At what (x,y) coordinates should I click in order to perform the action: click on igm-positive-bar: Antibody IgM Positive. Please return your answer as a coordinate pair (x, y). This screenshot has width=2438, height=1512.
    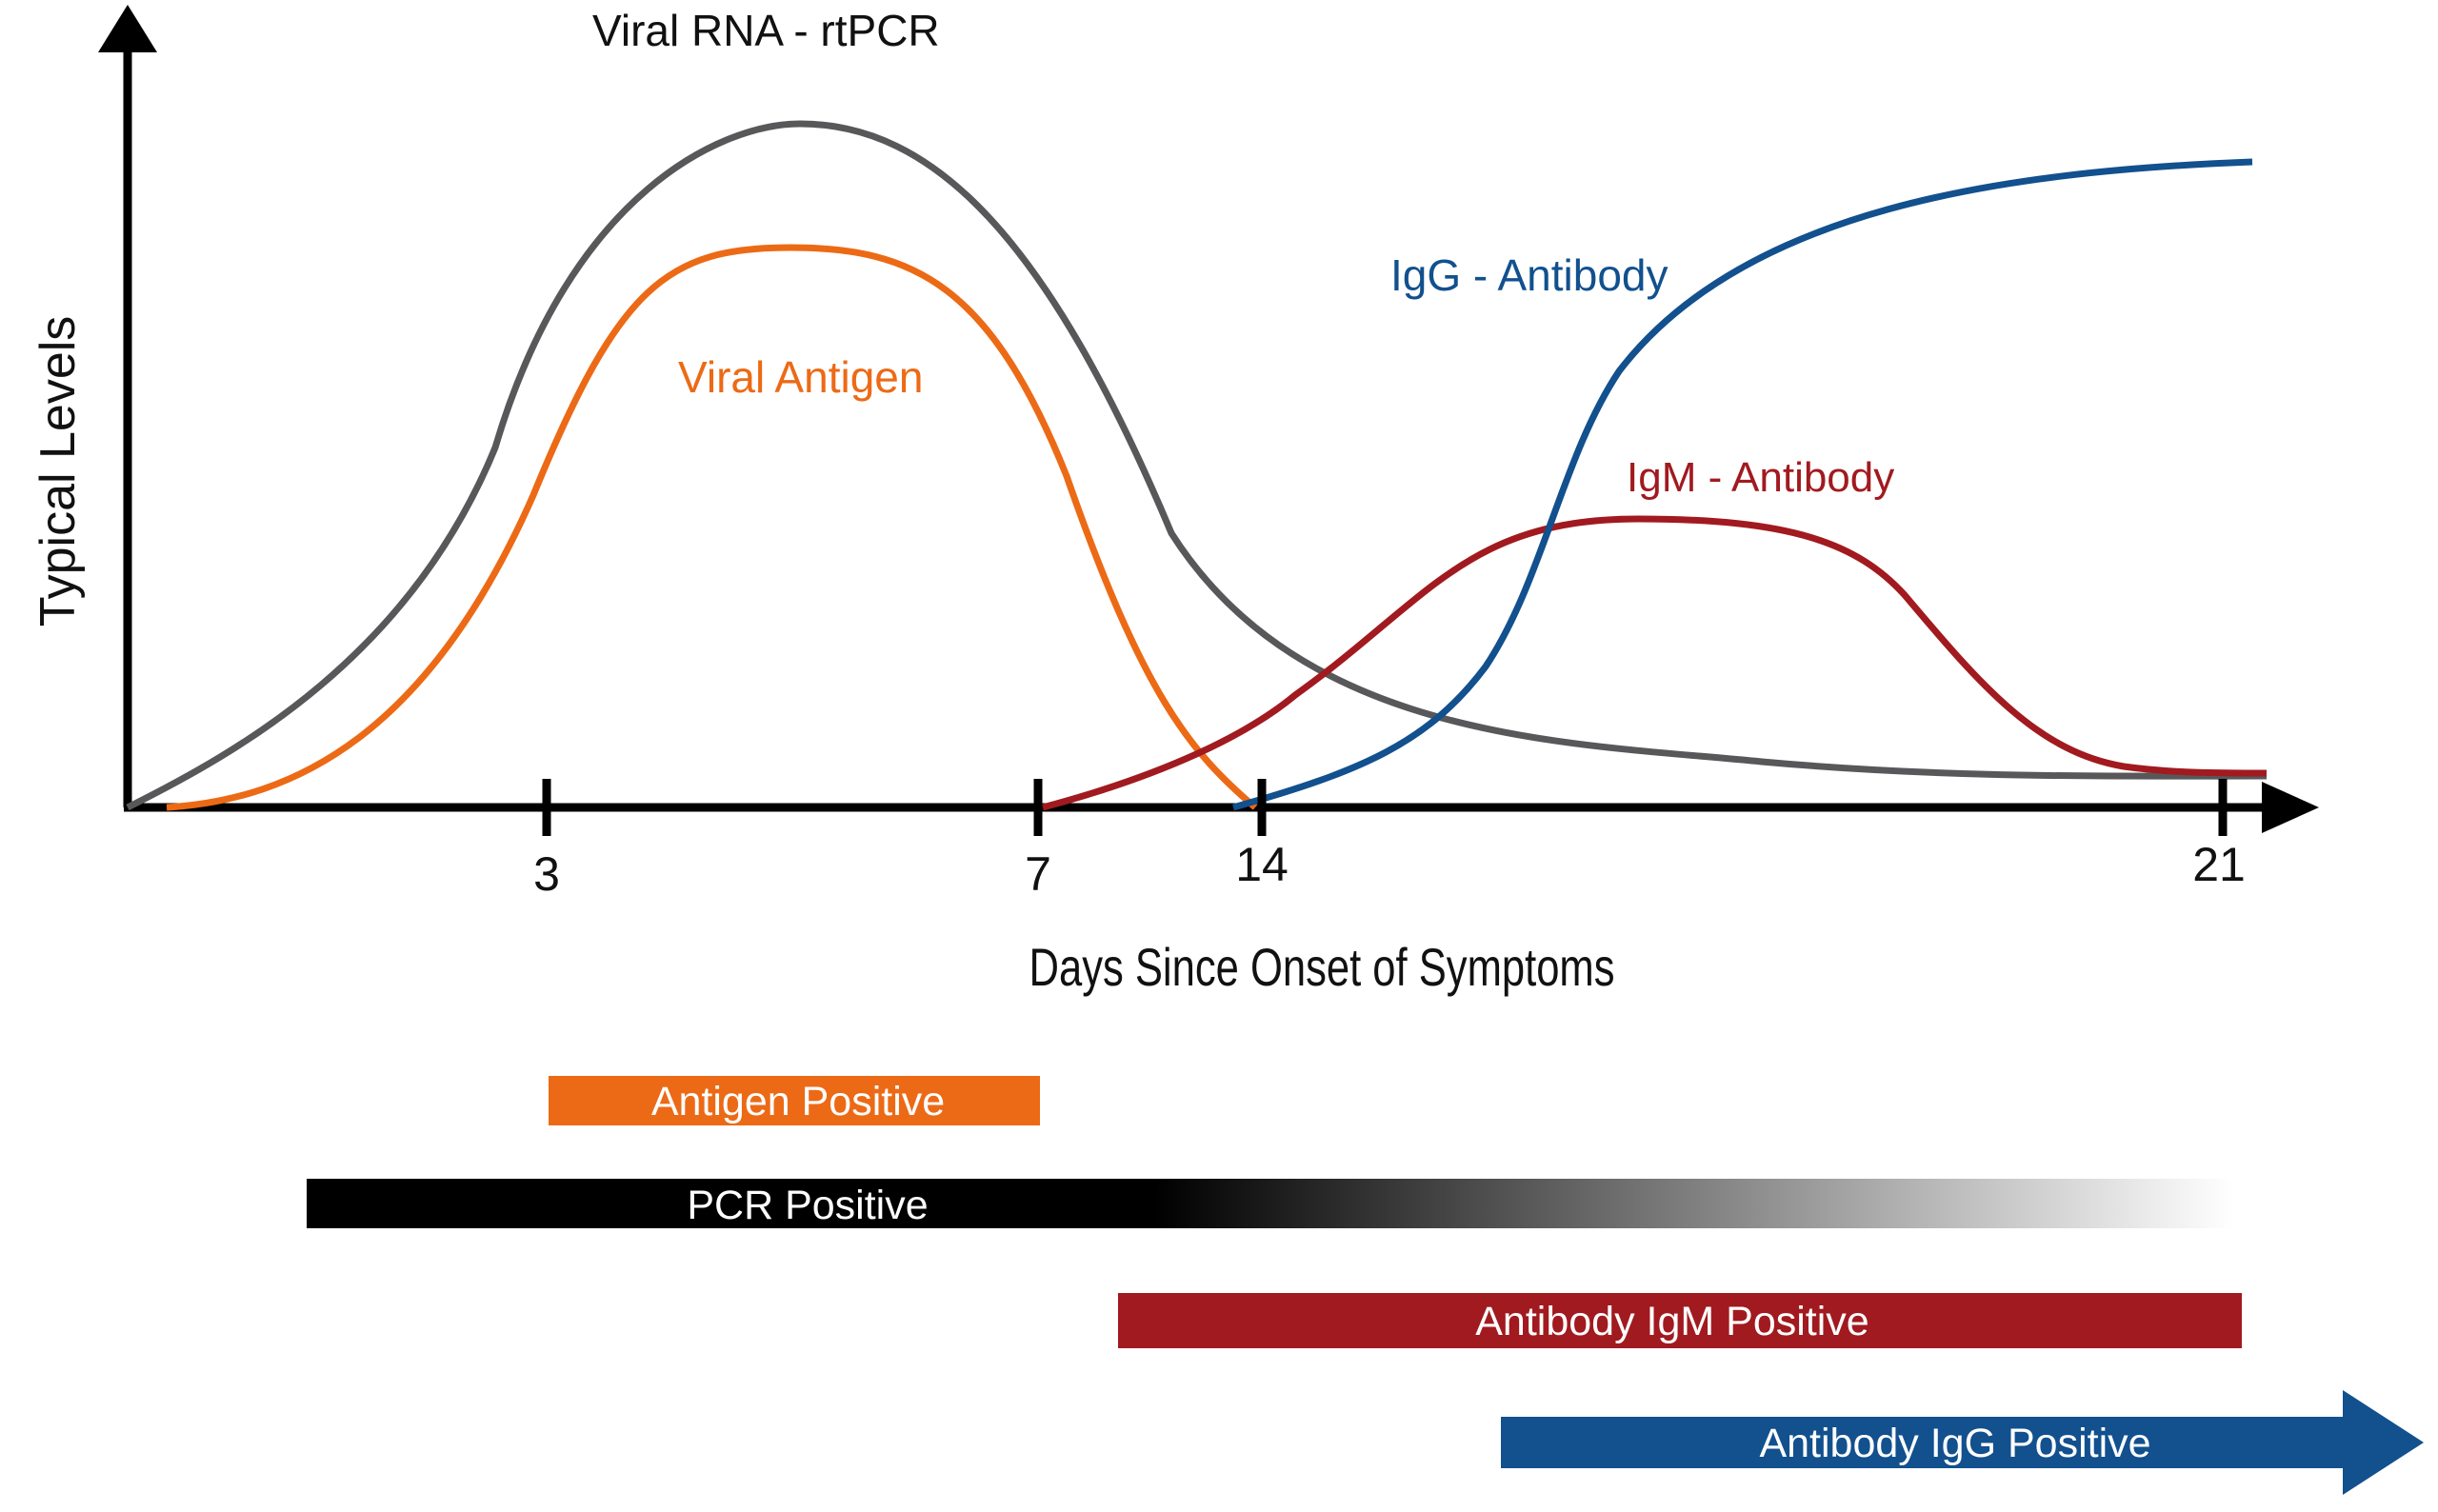
    Looking at the image, I should click on (1680, 1320).